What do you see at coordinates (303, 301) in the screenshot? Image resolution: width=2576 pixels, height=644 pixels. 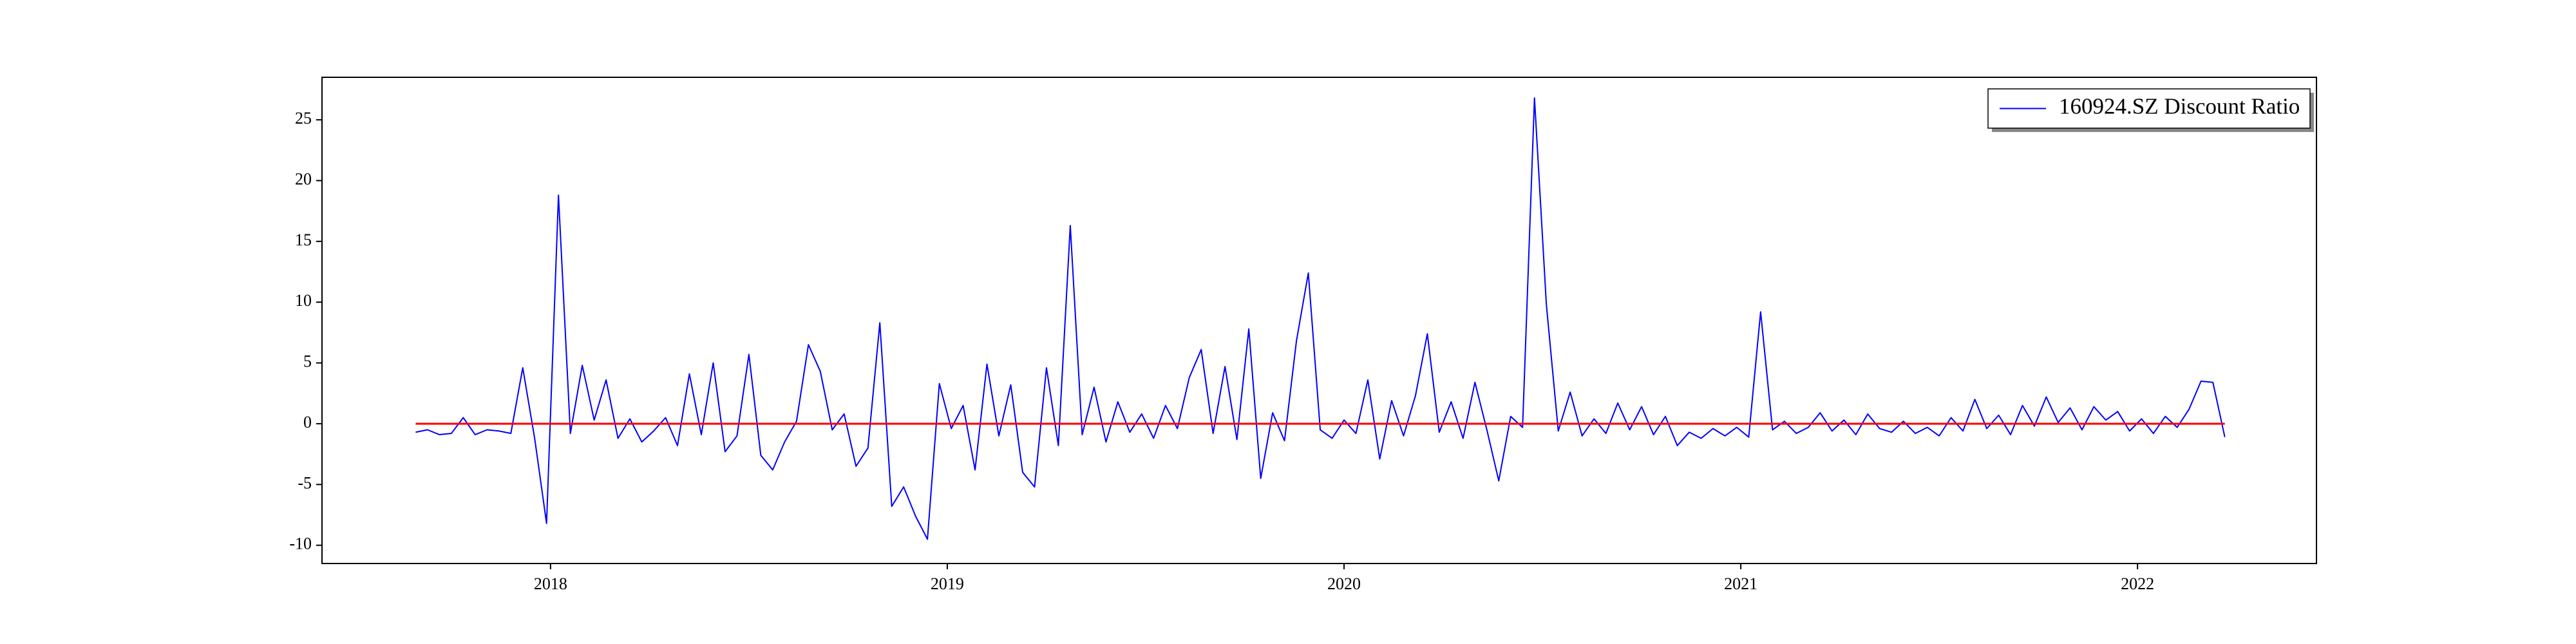 I see `y-tick-label: 10` at bounding box center [303, 301].